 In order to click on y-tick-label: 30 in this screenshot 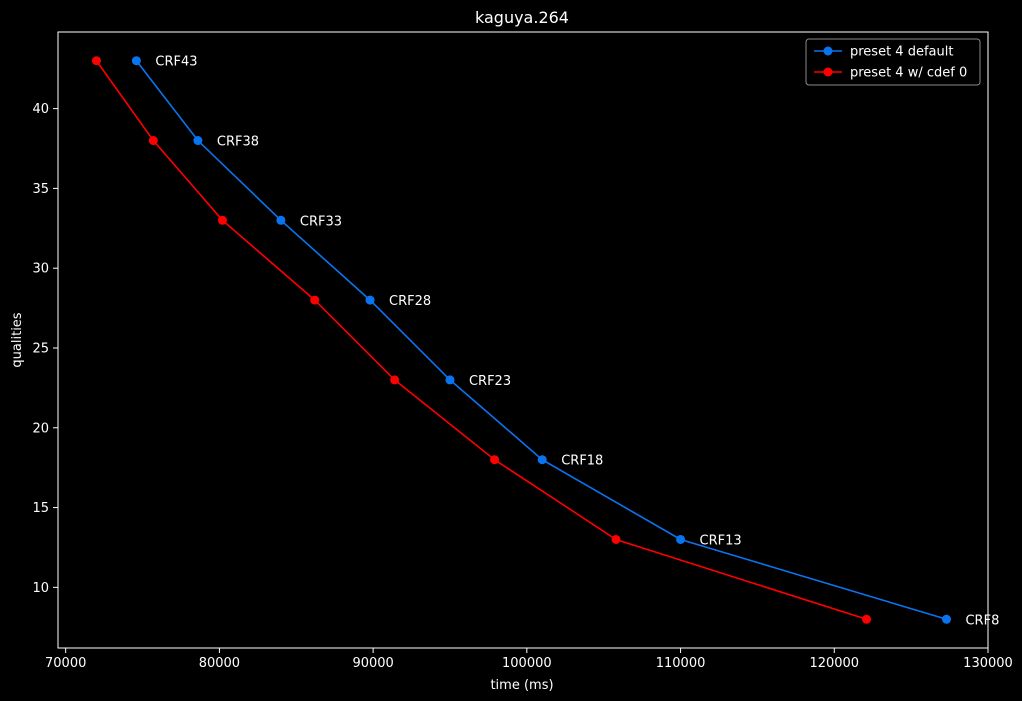, I will do `click(40, 269)`.